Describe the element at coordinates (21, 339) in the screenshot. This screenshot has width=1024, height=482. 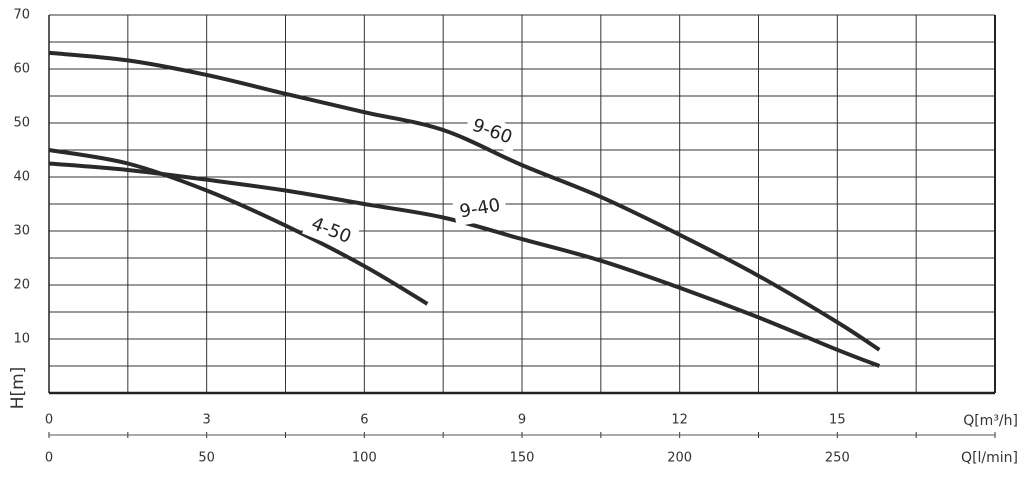
I see `y-tick-label: 10` at that location.